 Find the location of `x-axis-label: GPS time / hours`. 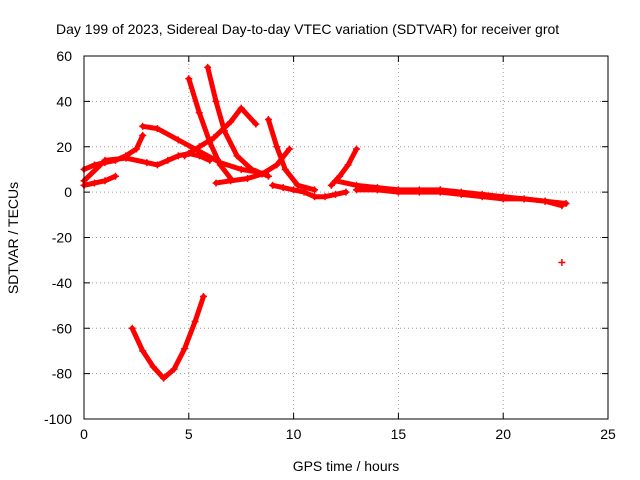

x-axis-label: GPS time / hours is located at coordinates (346, 466).